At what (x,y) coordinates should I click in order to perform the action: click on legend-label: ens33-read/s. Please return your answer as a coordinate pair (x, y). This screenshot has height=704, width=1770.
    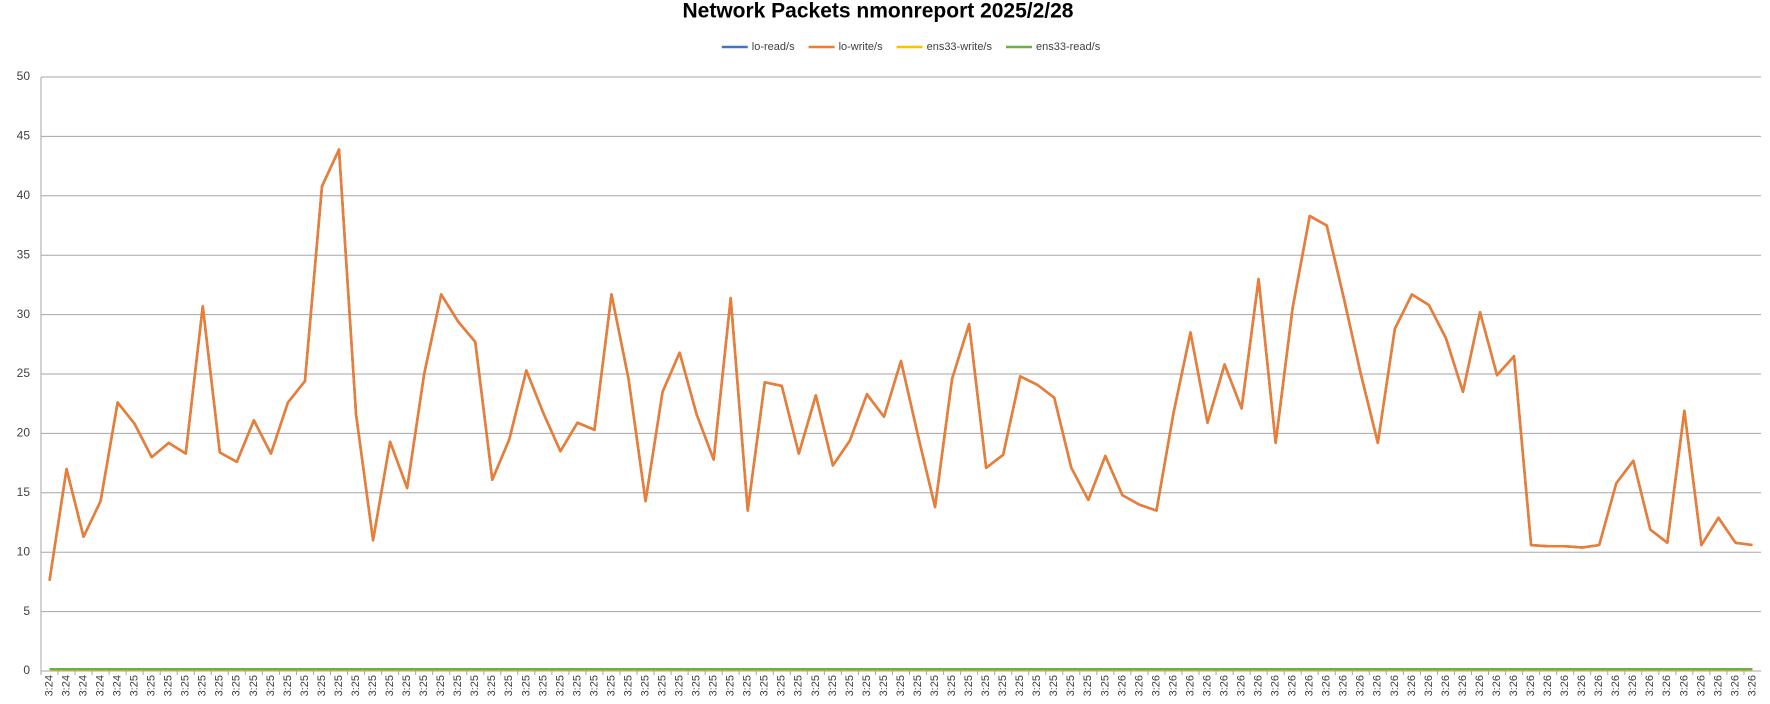
    Looking at the image, I should click on (1068, 47).